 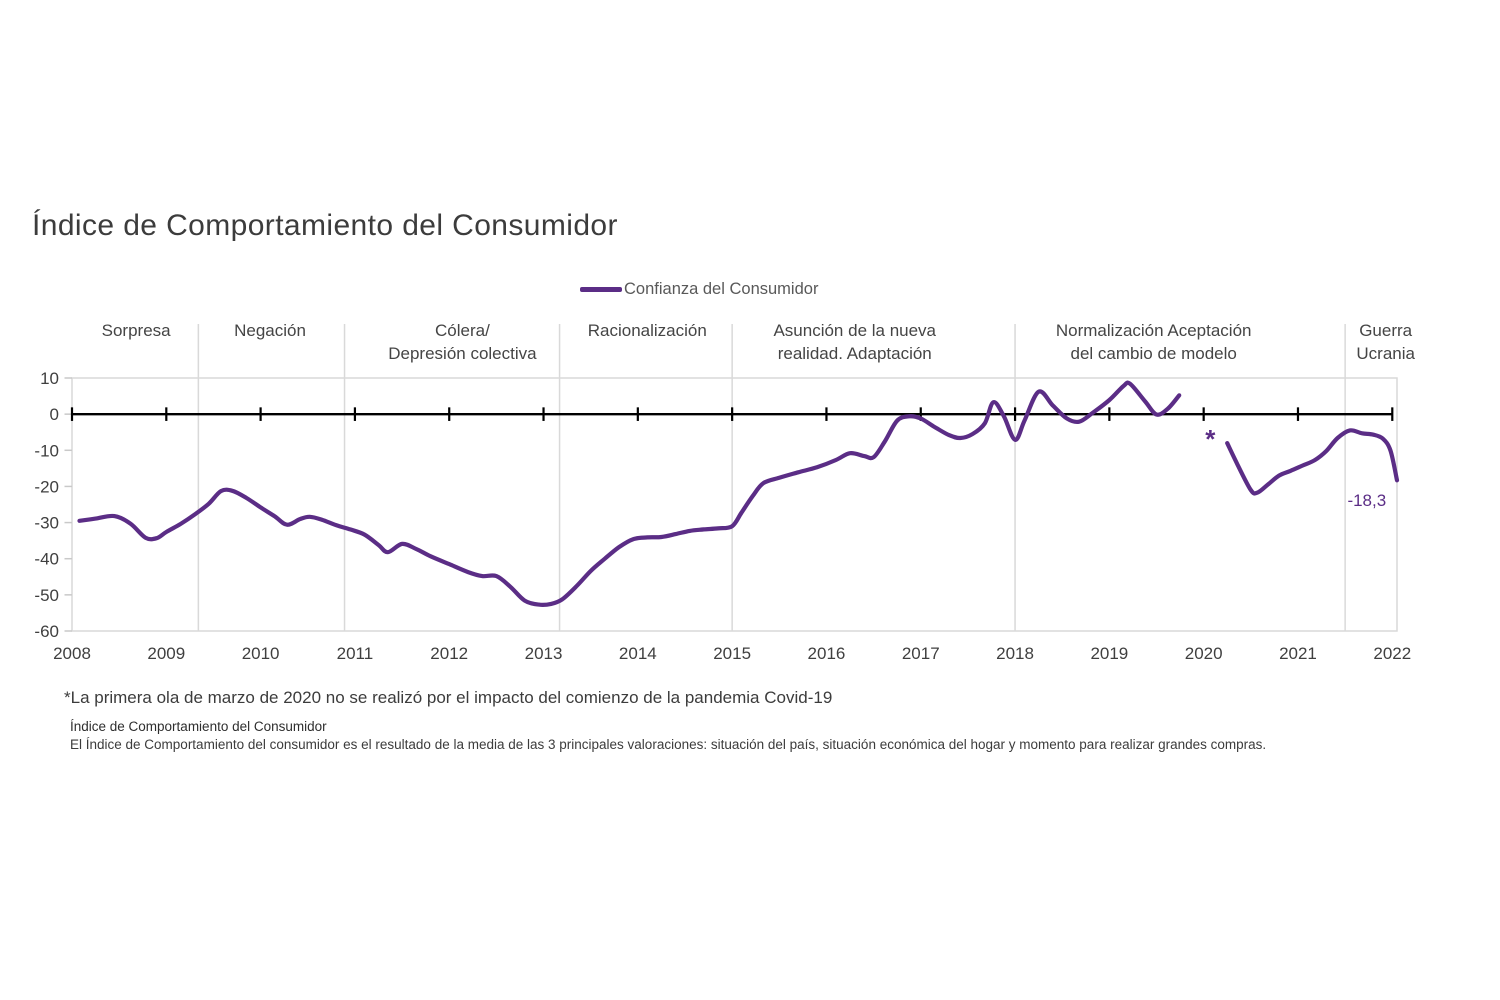 I want to click on phase-label-line: Sorpresa, so click(x=136, y=330).